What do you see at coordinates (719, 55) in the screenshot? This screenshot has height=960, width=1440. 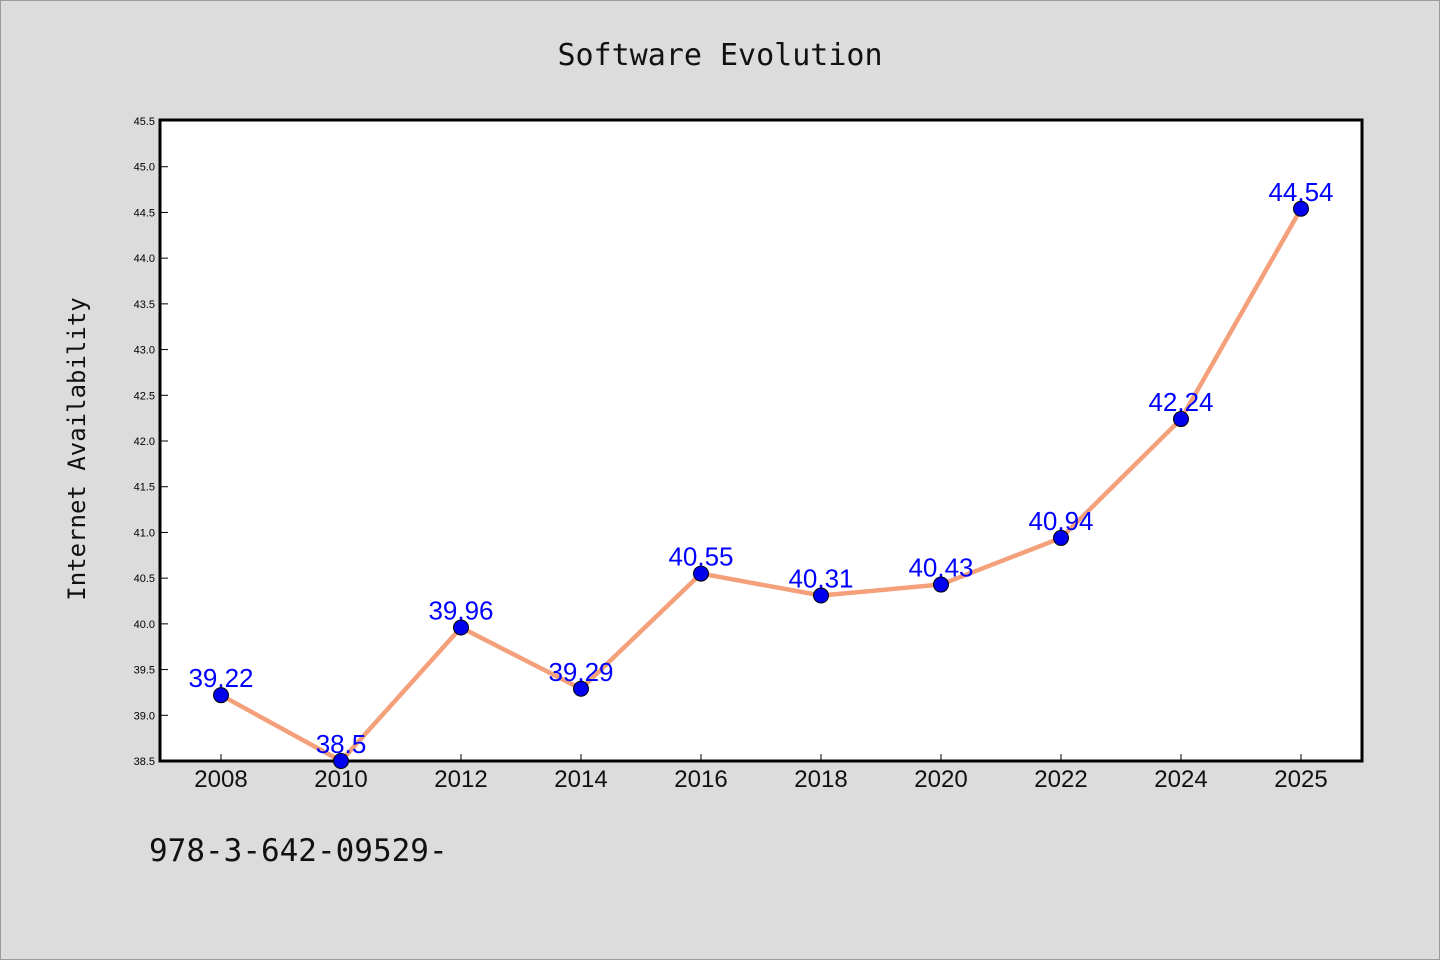 I see `chart-title: Software Evolution` at bounding box center [719, 55].